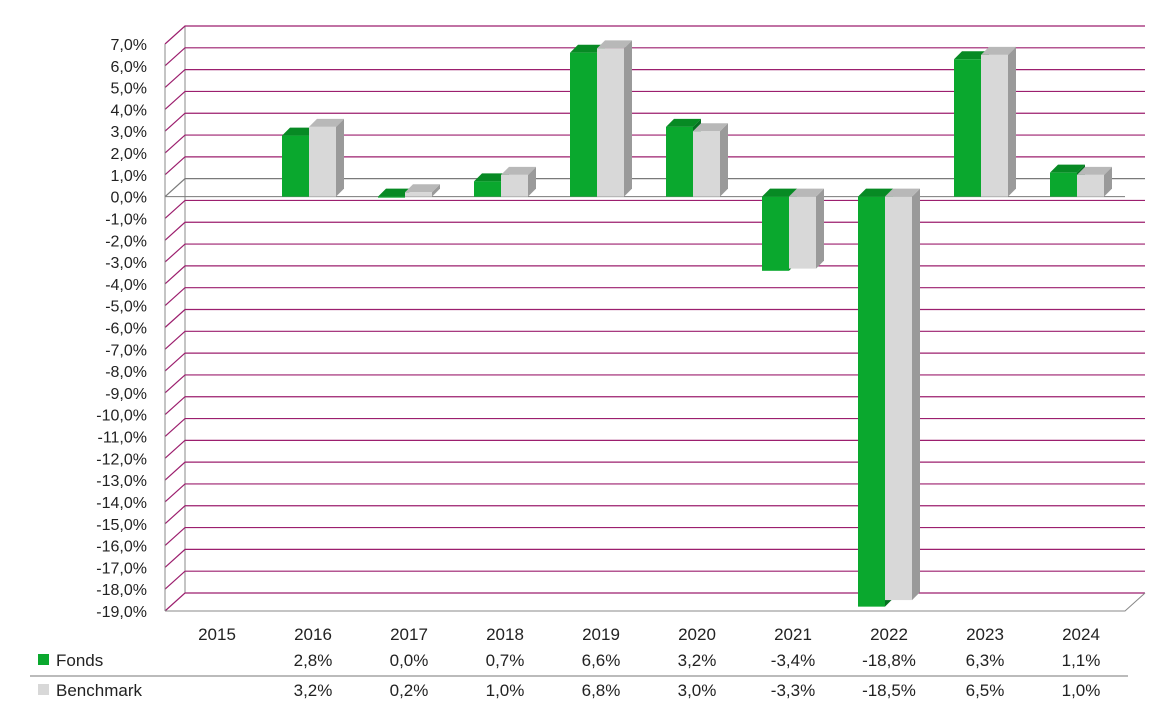 The image size is (1176, 708). I want to click on data-label: 2,8%, so click(313, 660).